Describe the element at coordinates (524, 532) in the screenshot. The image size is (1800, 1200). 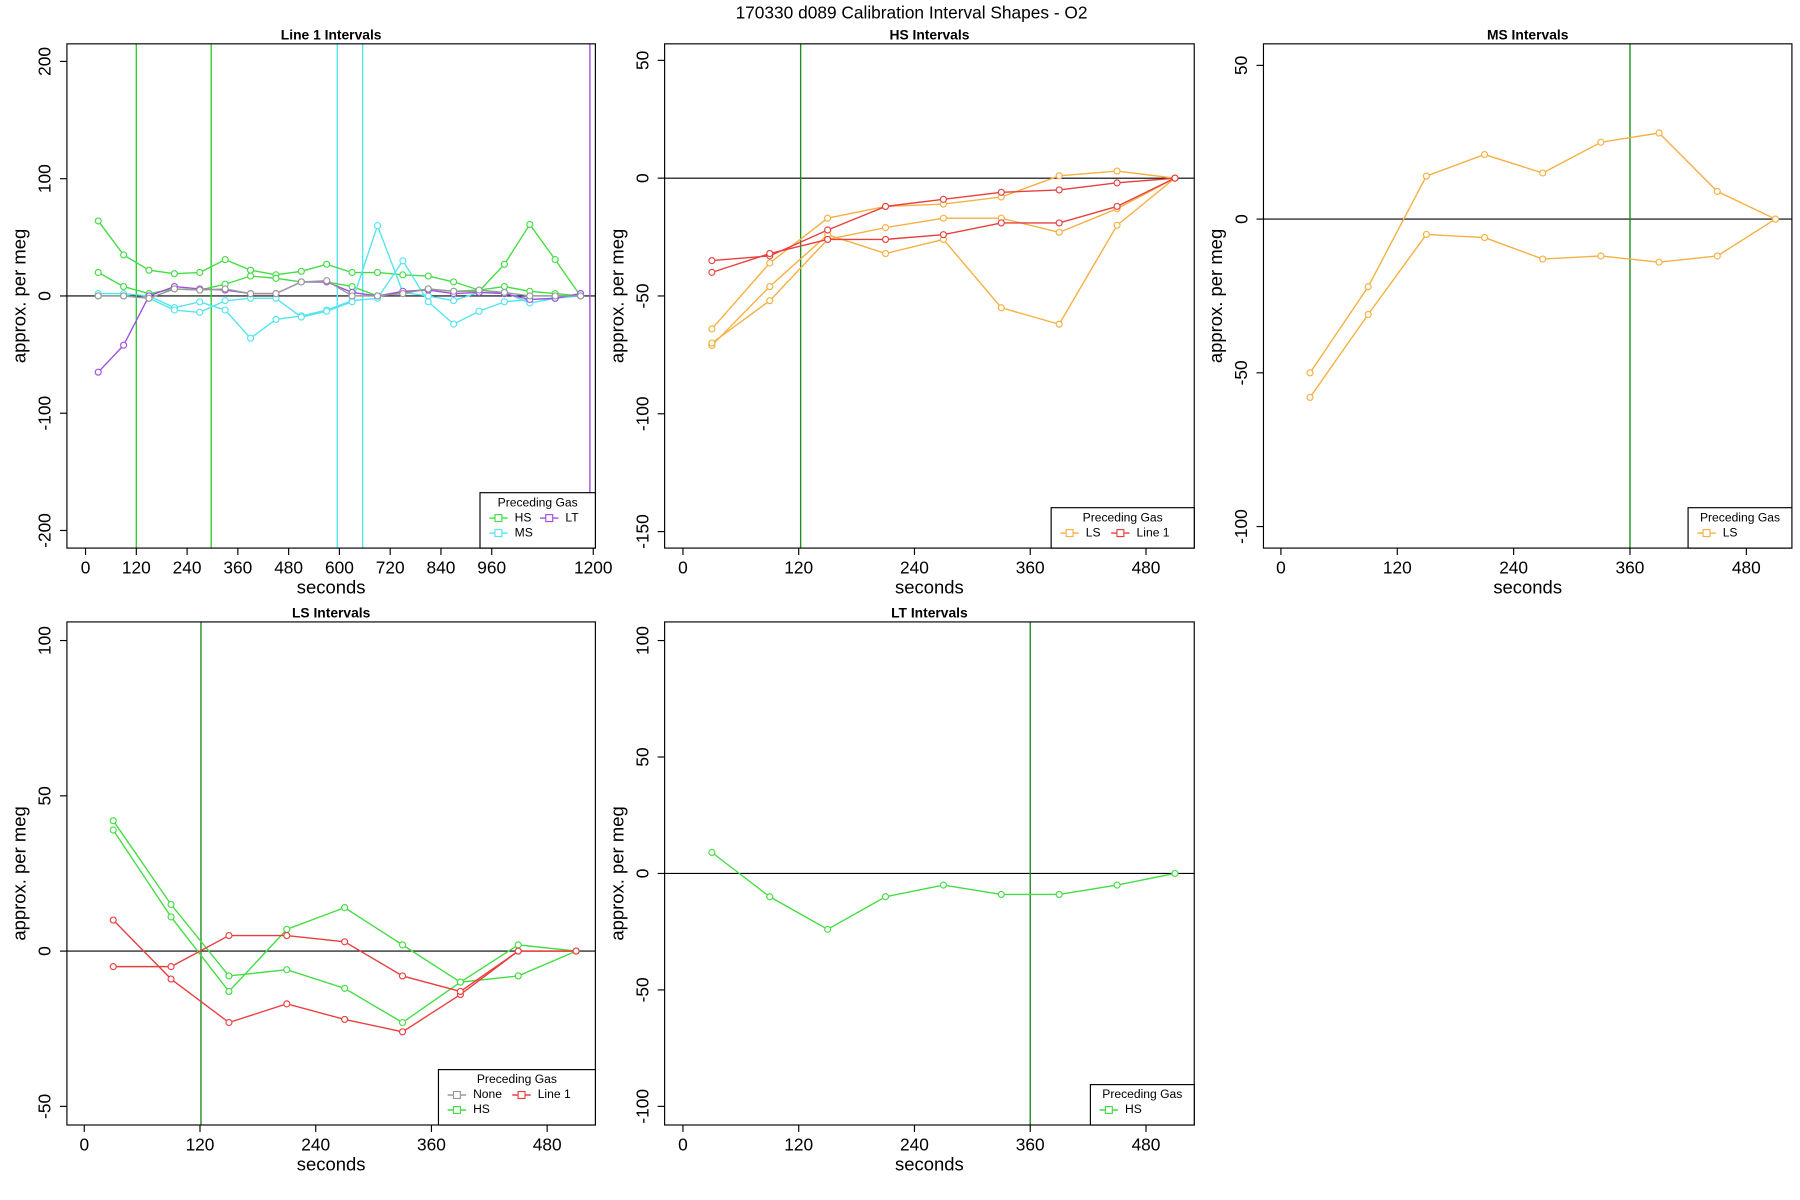
I see `legend-label: MS` at that location.